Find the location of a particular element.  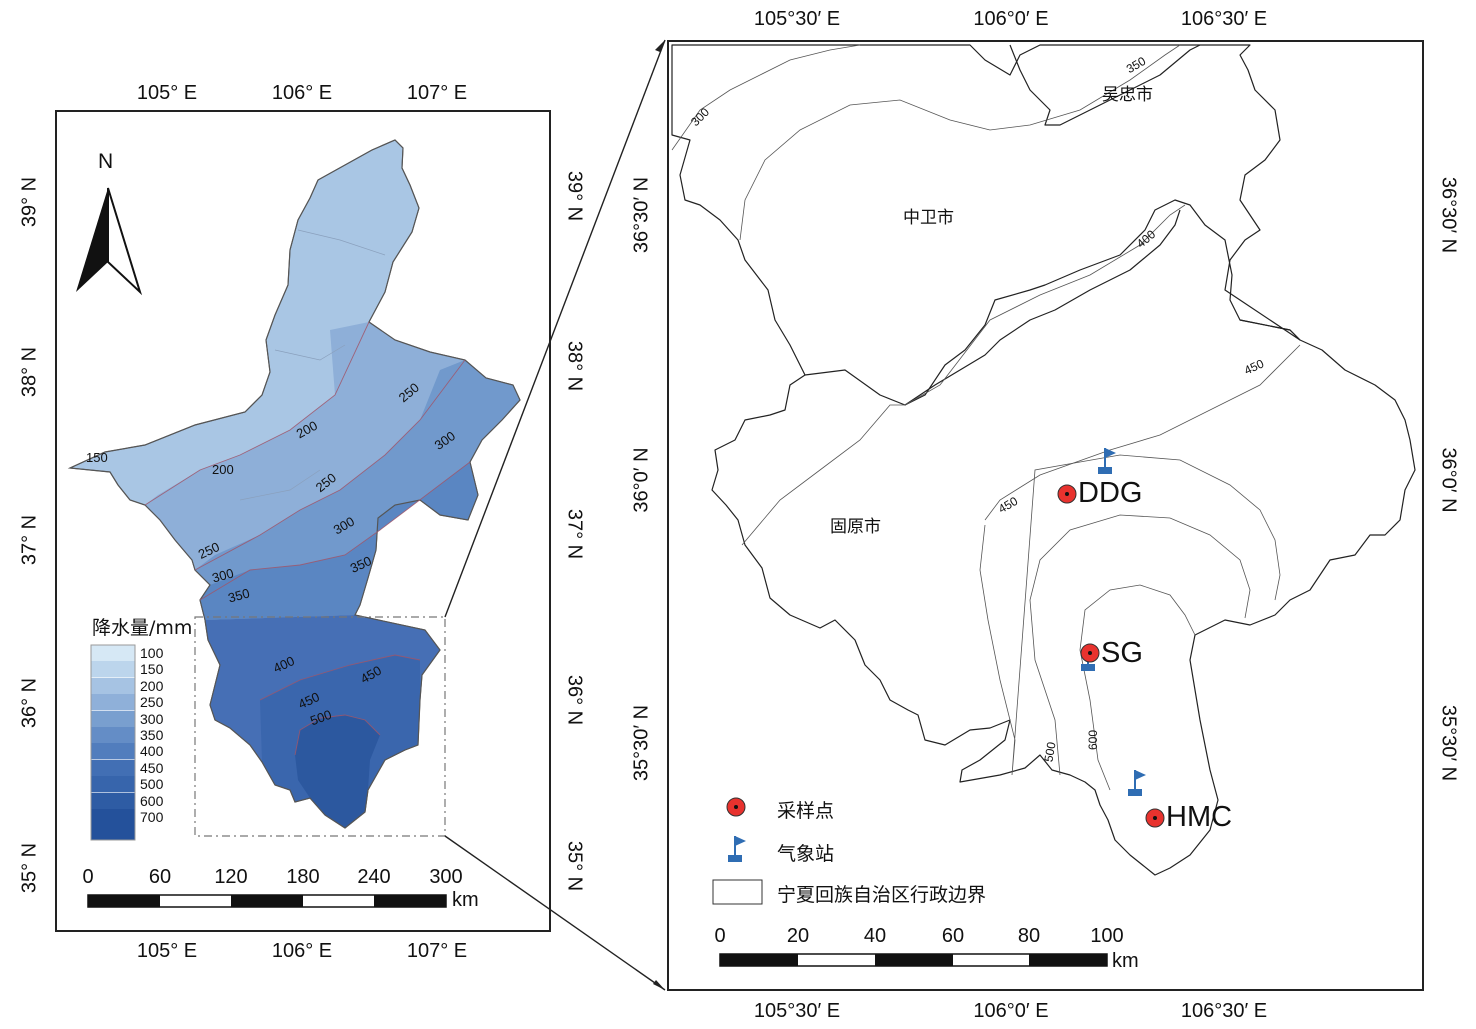

right-rlat-tick-2: 36°0′ N is located at coordinates (1448, 480).